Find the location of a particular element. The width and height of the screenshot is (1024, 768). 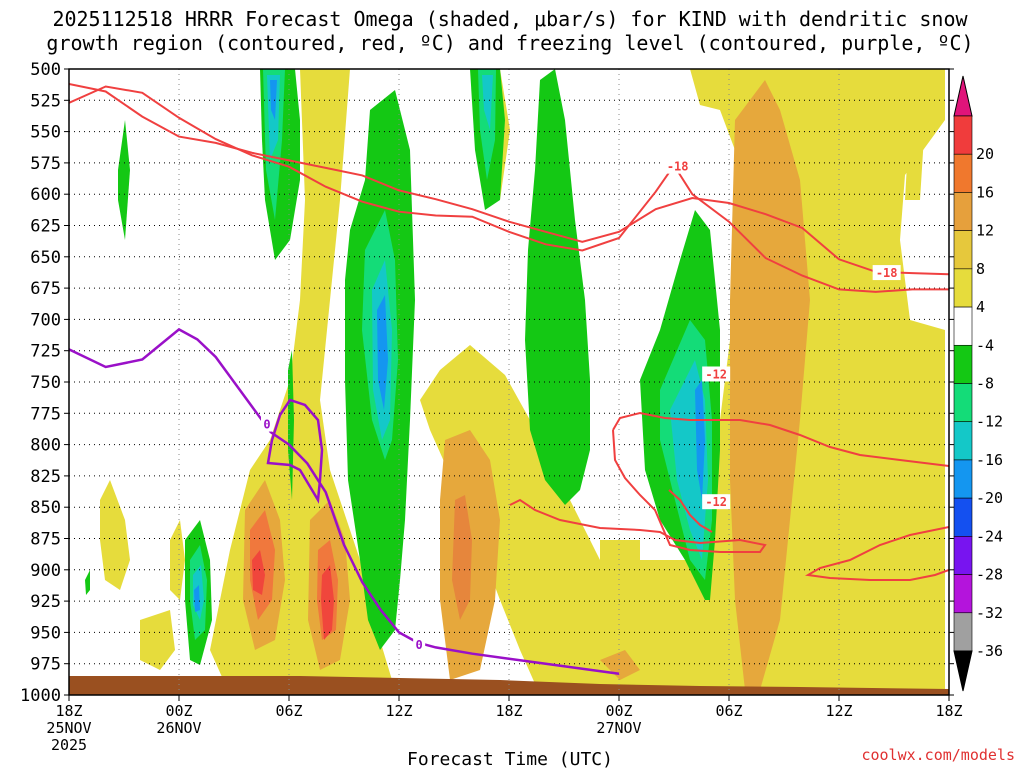

colorbar-tick-label: 4 is located at coordinates (980, 307).